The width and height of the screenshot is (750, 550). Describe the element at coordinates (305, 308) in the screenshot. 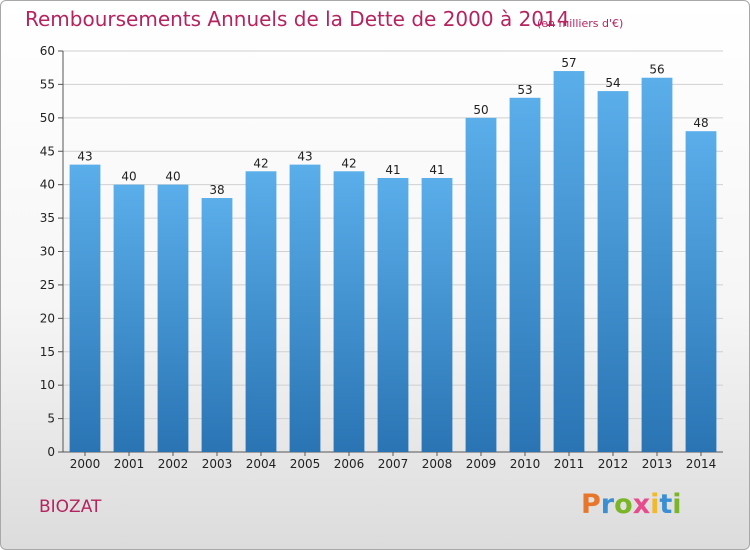

I see `bar-2005` at that location.